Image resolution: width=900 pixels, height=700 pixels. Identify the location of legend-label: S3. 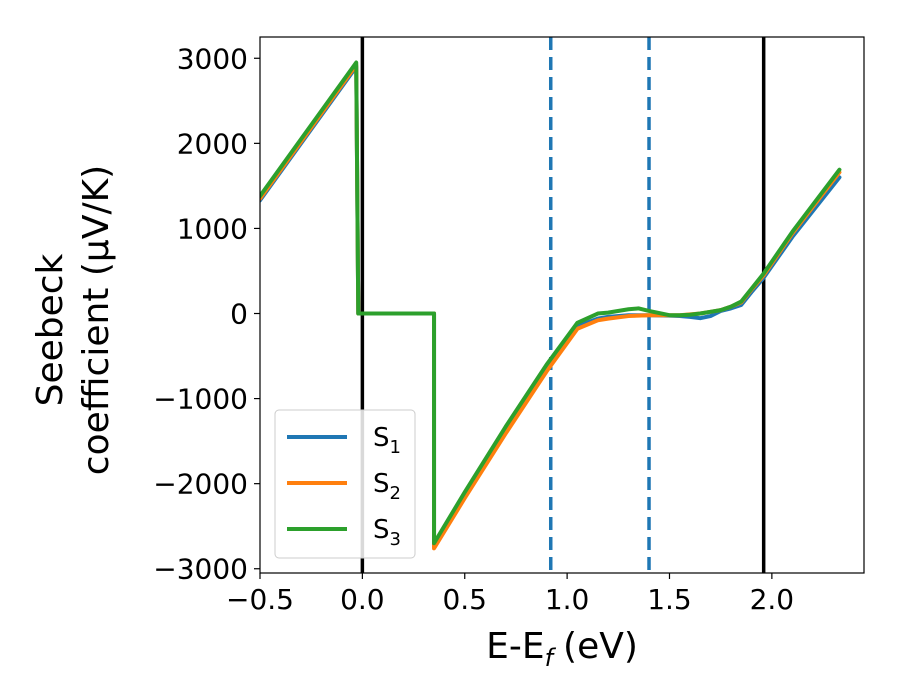
(387, 532).